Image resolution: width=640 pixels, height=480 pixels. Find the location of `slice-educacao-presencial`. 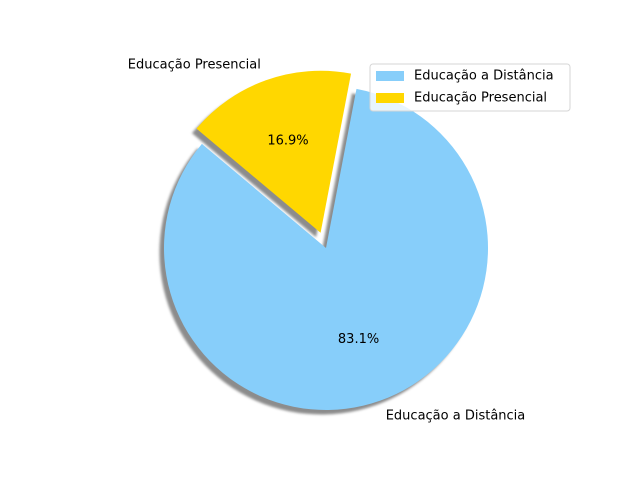

slice-educacao-presencial is located at coordinates (274, 151).